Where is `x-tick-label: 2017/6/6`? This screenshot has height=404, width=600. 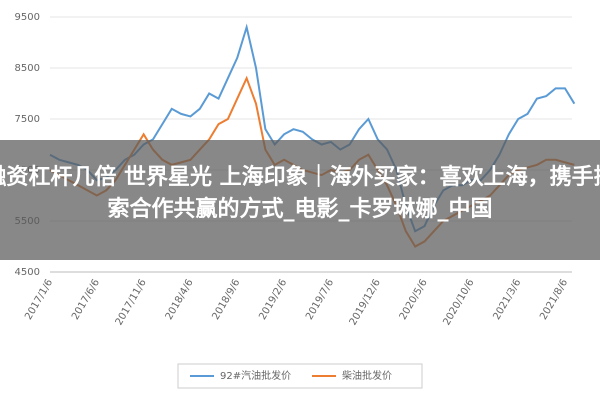
x-tick-label: 2017/6/6 is located at coordinates (86, 300).